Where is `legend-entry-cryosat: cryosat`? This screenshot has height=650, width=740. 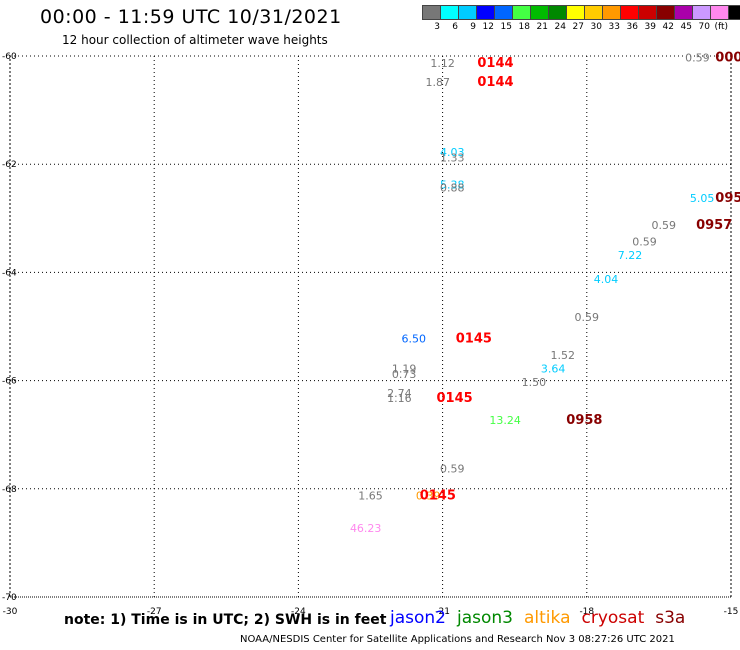 legend-entry-cryosat: cryosat is located at coordinates (613, 618).